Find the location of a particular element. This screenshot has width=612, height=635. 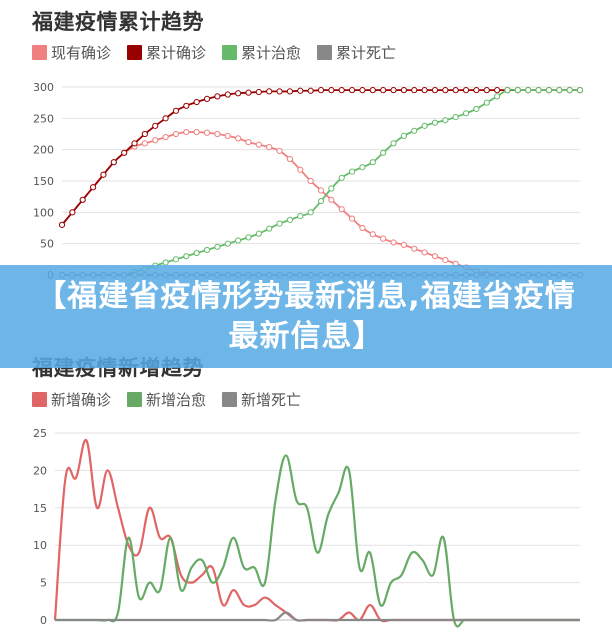

legend-label: 累计死亡 is located at coordinates (366, 53).